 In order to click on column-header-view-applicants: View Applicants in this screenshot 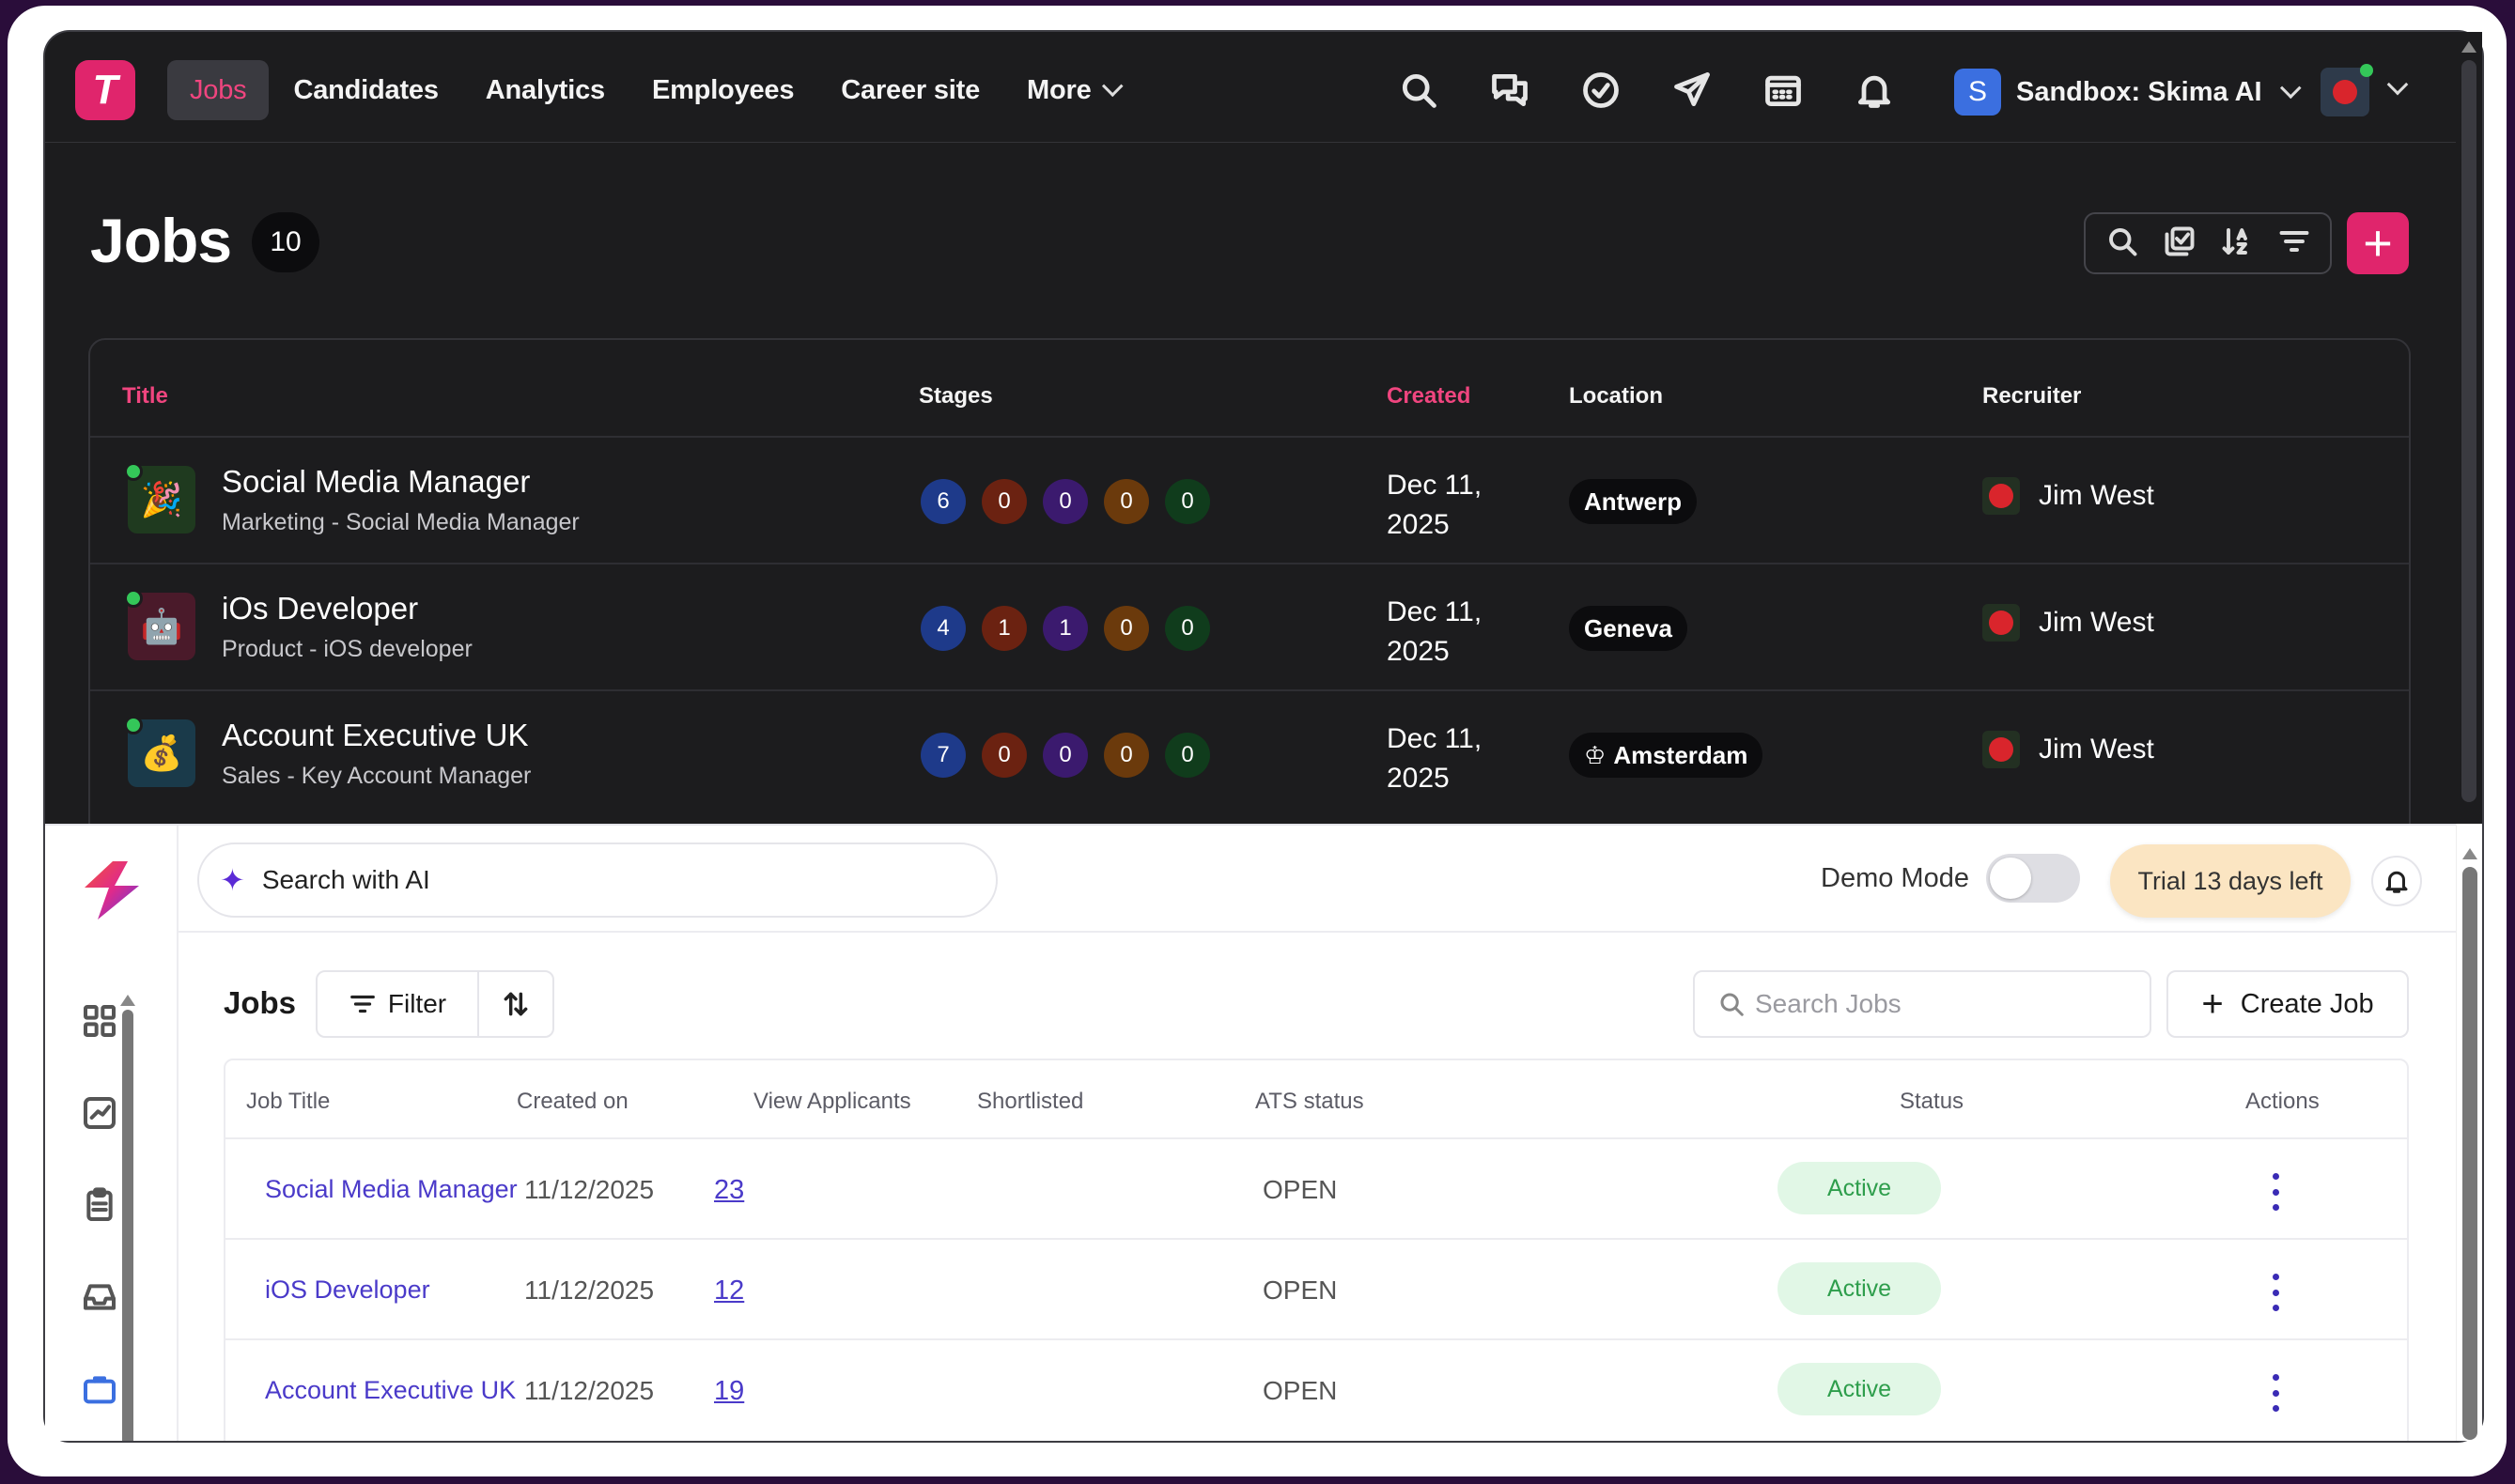, I will do `click(832, 1101)`.